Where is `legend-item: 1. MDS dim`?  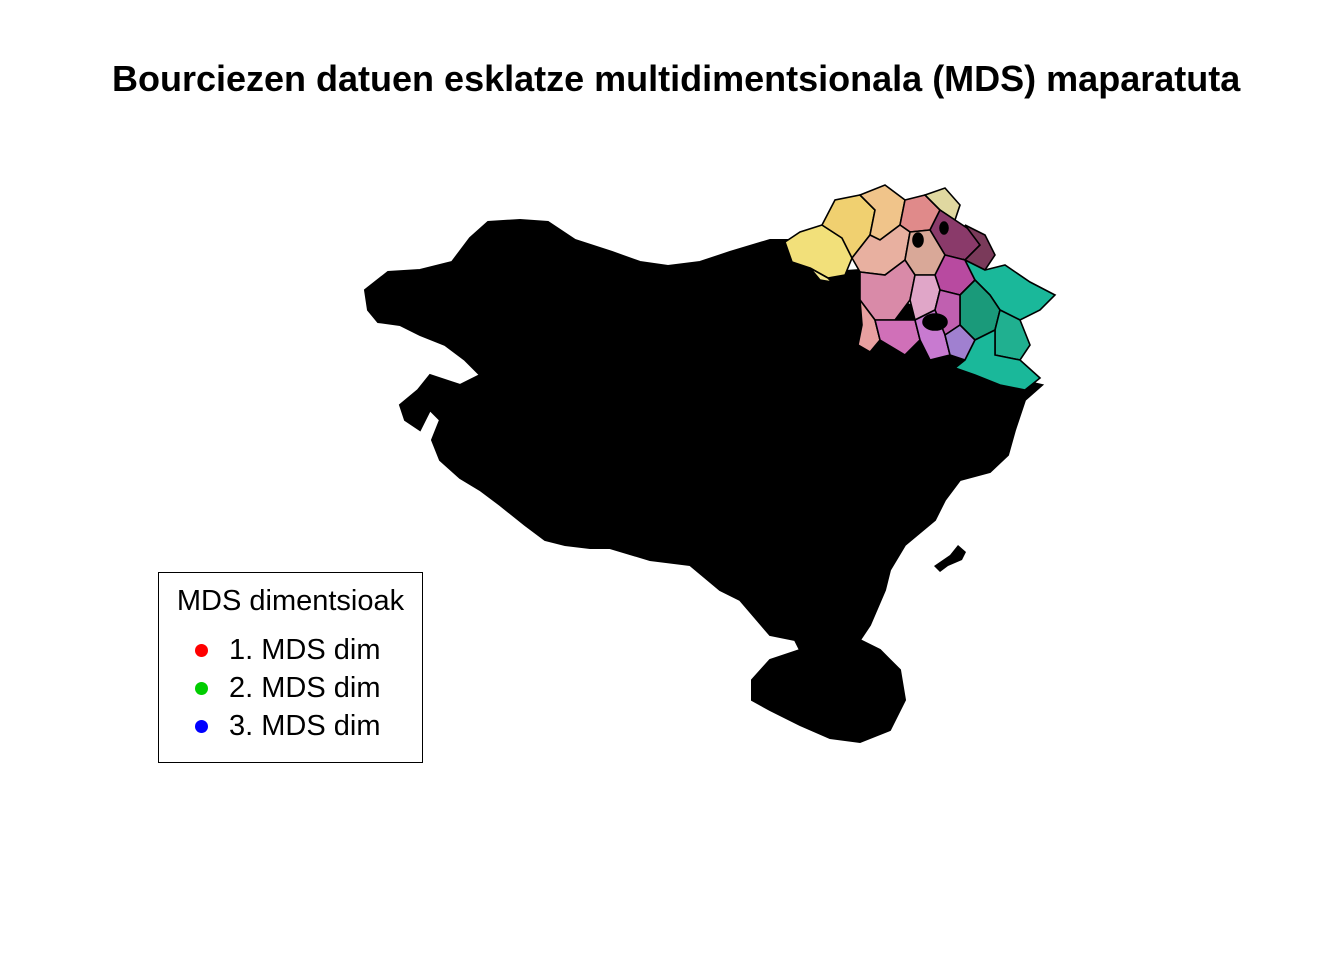 legend-item: 1. MDS dim is located at coordinates (287, 650).